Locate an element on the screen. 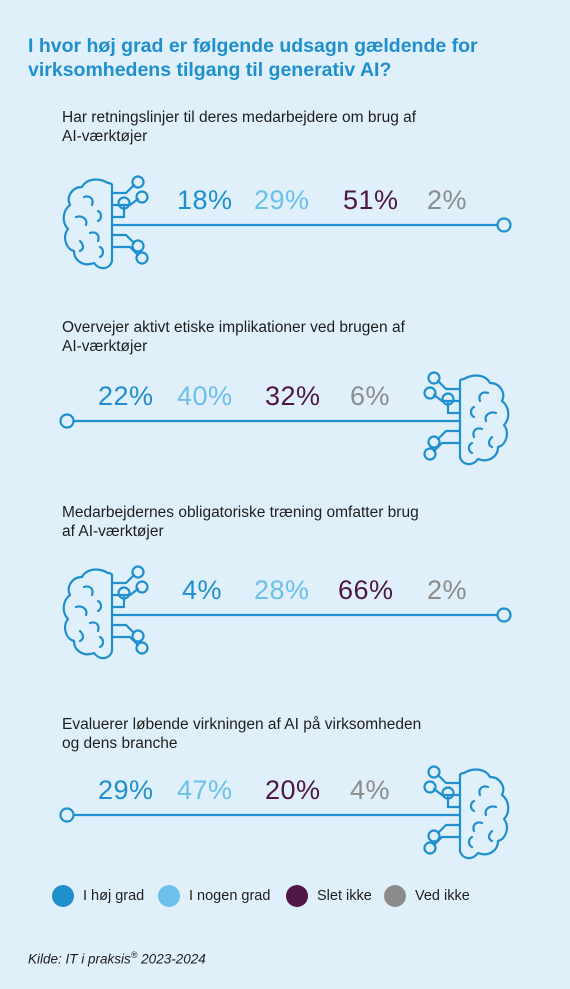 This screenshot has height=989, width=570. value-slet-ikke: 51% is located at coordinates (371, 200).